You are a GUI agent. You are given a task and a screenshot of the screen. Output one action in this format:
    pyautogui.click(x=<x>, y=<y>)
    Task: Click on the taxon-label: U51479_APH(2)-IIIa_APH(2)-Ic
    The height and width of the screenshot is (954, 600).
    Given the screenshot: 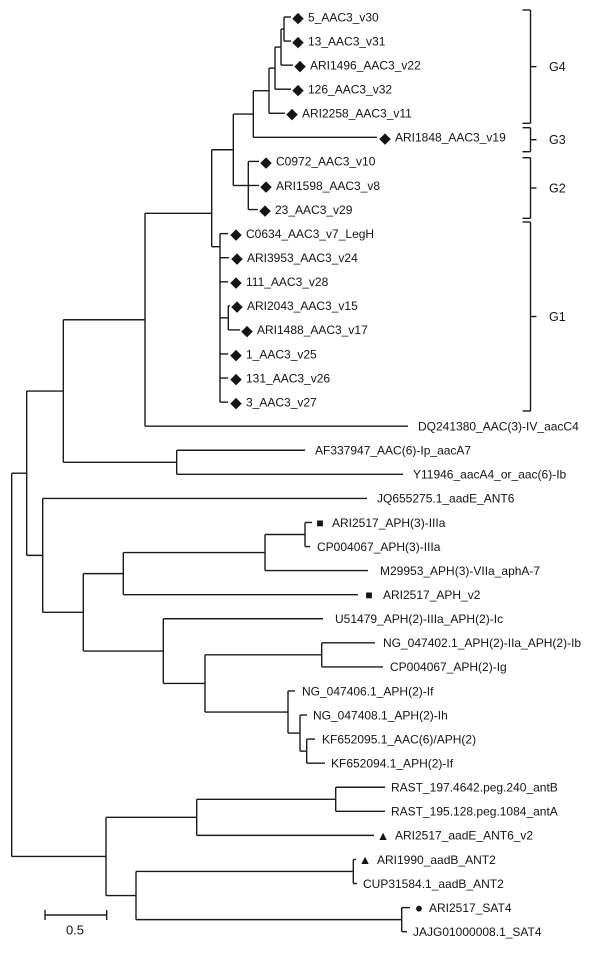 What is the action you would take?
    pyautogui.click(x=419, y=619)
    